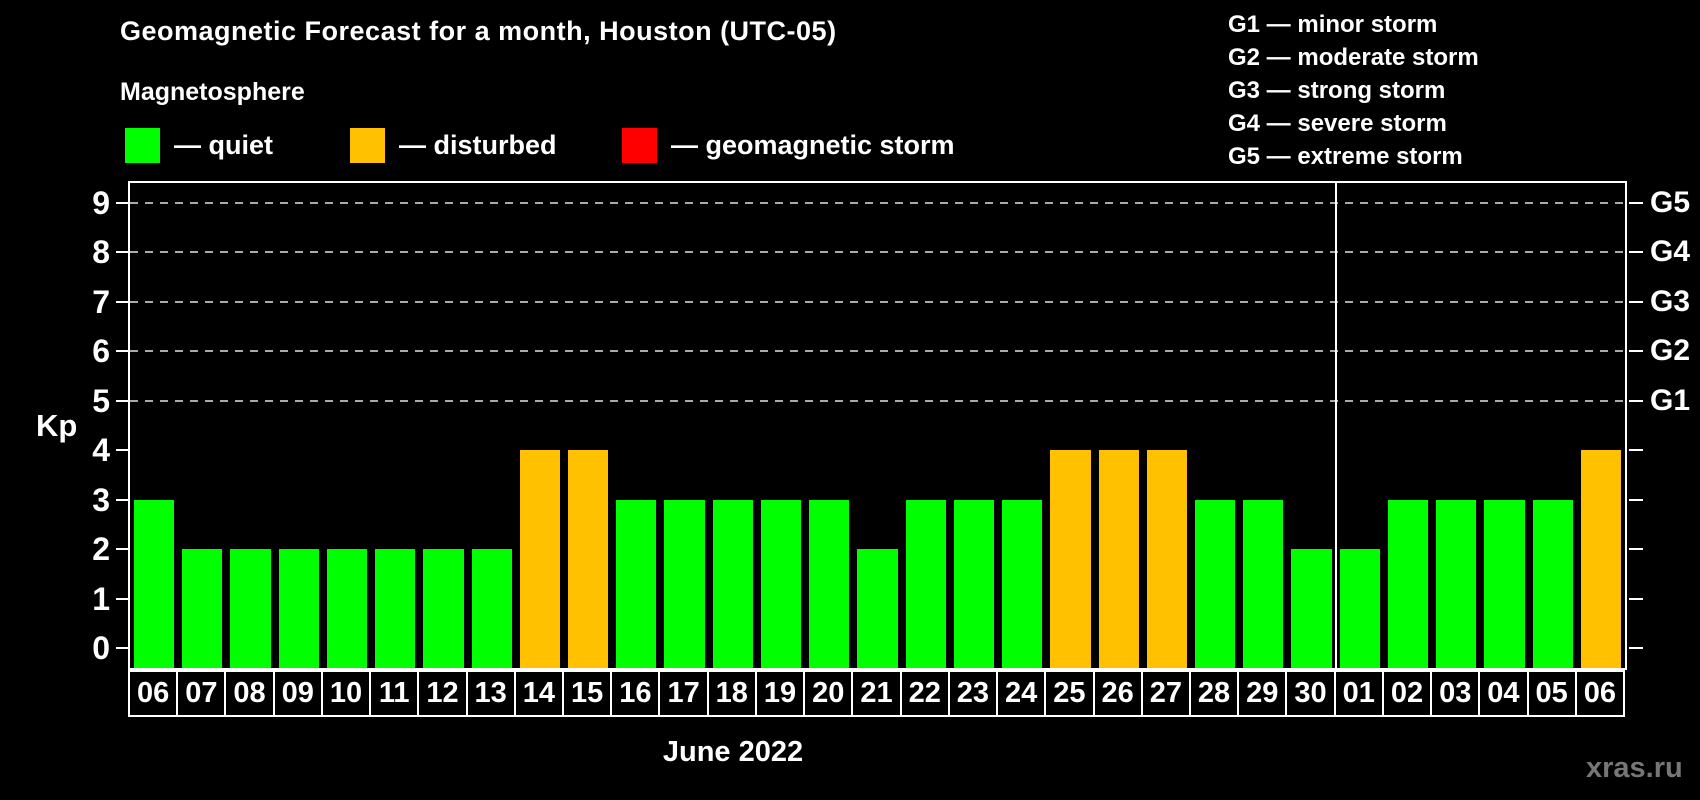 The height and width of the screenshot is (800, 1700). Describe the element at coordinates (539, 693) in the screenshot. I see `day-label-cell: 14` at that location.